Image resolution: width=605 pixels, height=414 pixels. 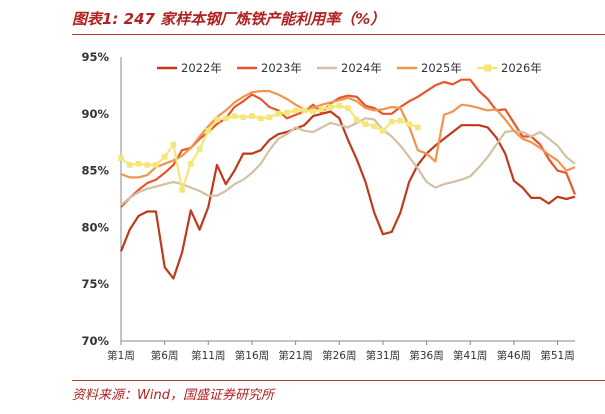 I want to click on y-tick-label: 80%, so click(x=95, y=227).